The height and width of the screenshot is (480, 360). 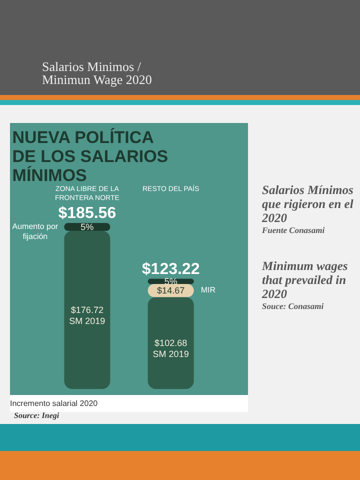 What do you see at coordinates (294, 230) in the screenshot?
I see `source-note: Fuente Conasami` at bounding box center [294, 230].